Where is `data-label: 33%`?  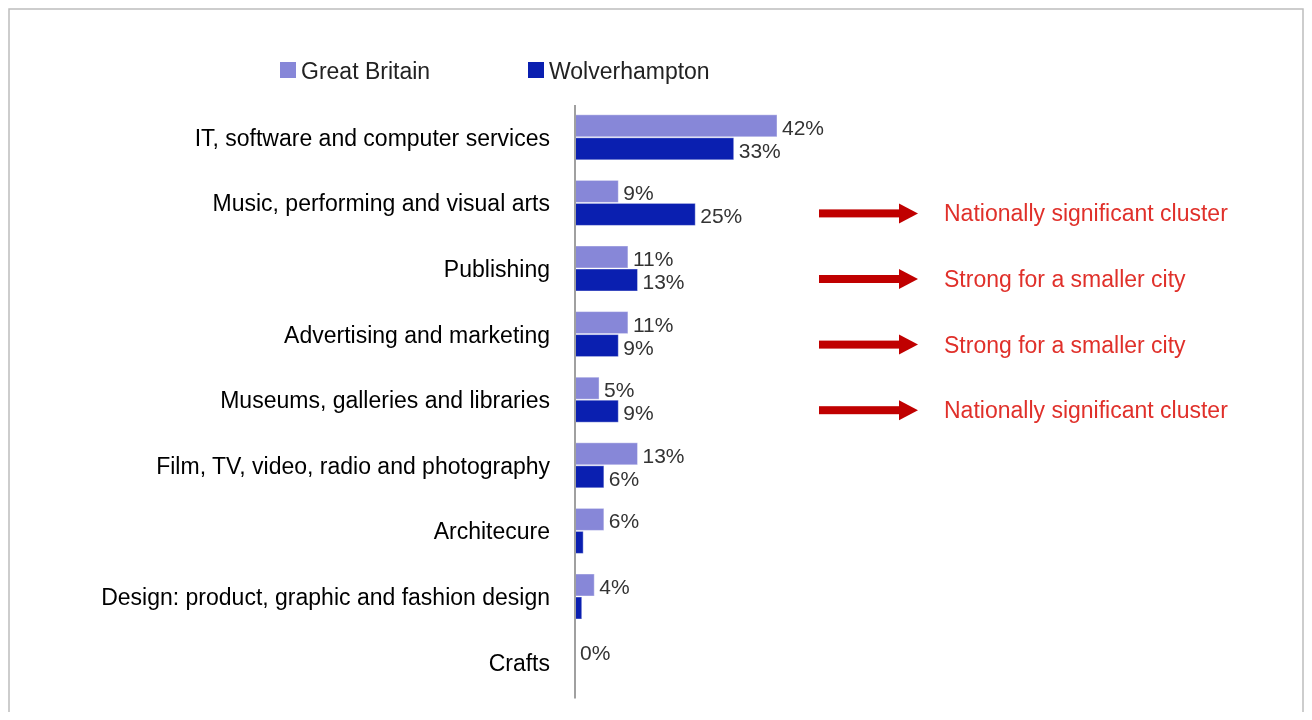 data-label: 33% is located at coordinates (759, 150).